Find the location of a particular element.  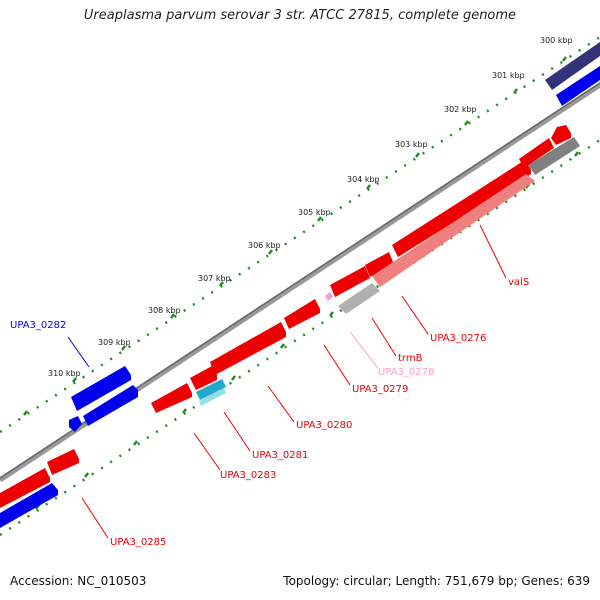

tick-label-302: 302 kbp is located at coordinates (460, 109).